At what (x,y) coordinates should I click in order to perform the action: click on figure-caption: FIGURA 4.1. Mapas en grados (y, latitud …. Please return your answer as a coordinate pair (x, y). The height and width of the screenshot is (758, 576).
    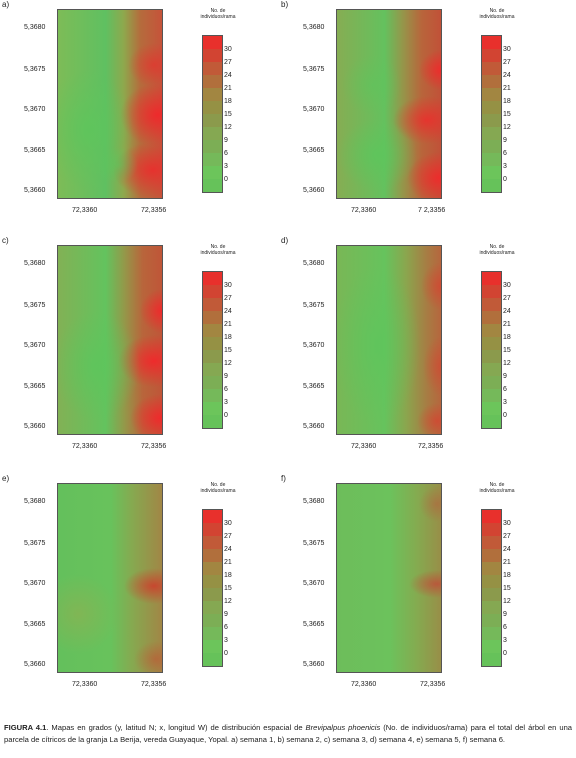
    Looking at the image, I should click on (288, 733).